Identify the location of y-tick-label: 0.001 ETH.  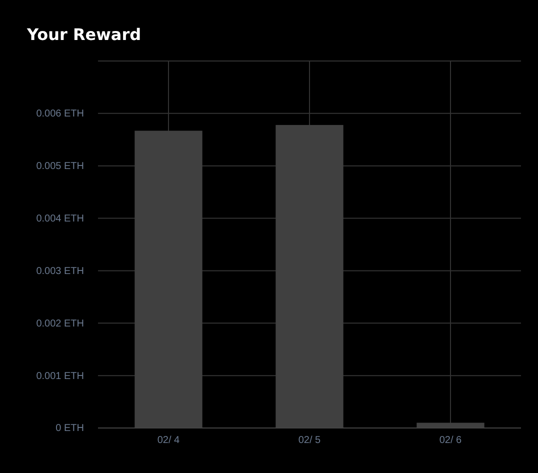
(60, 376).